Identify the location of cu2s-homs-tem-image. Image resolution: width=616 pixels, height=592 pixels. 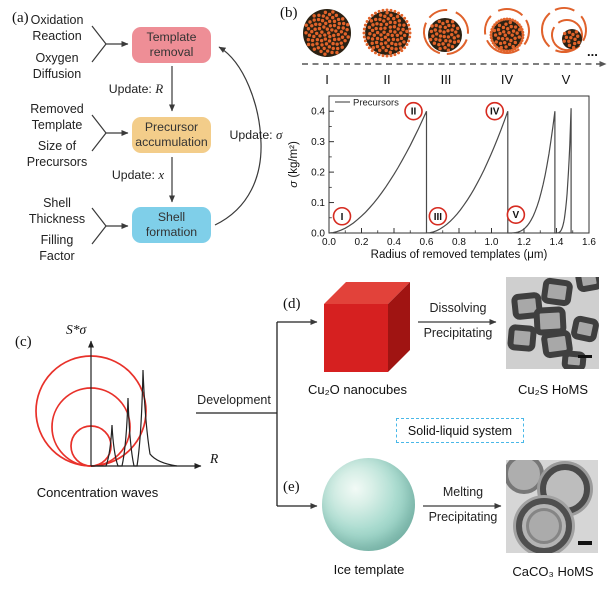
(552, 323).